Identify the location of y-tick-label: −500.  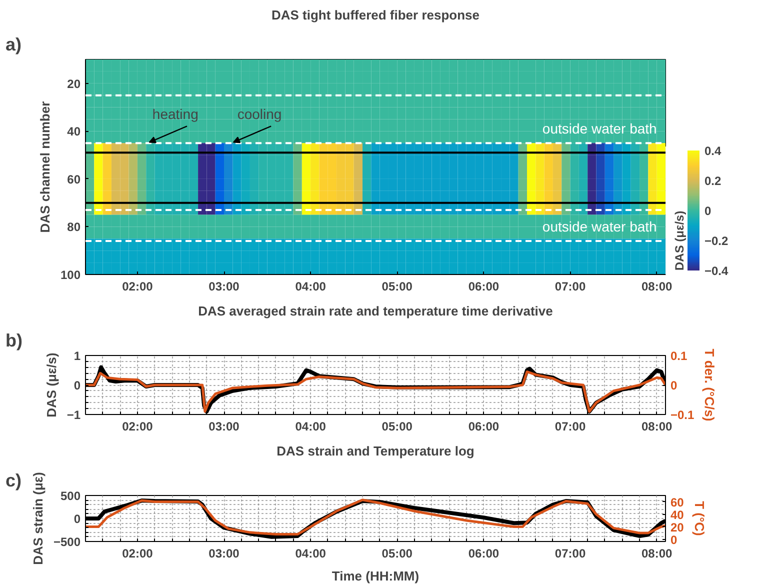
(67, 542).